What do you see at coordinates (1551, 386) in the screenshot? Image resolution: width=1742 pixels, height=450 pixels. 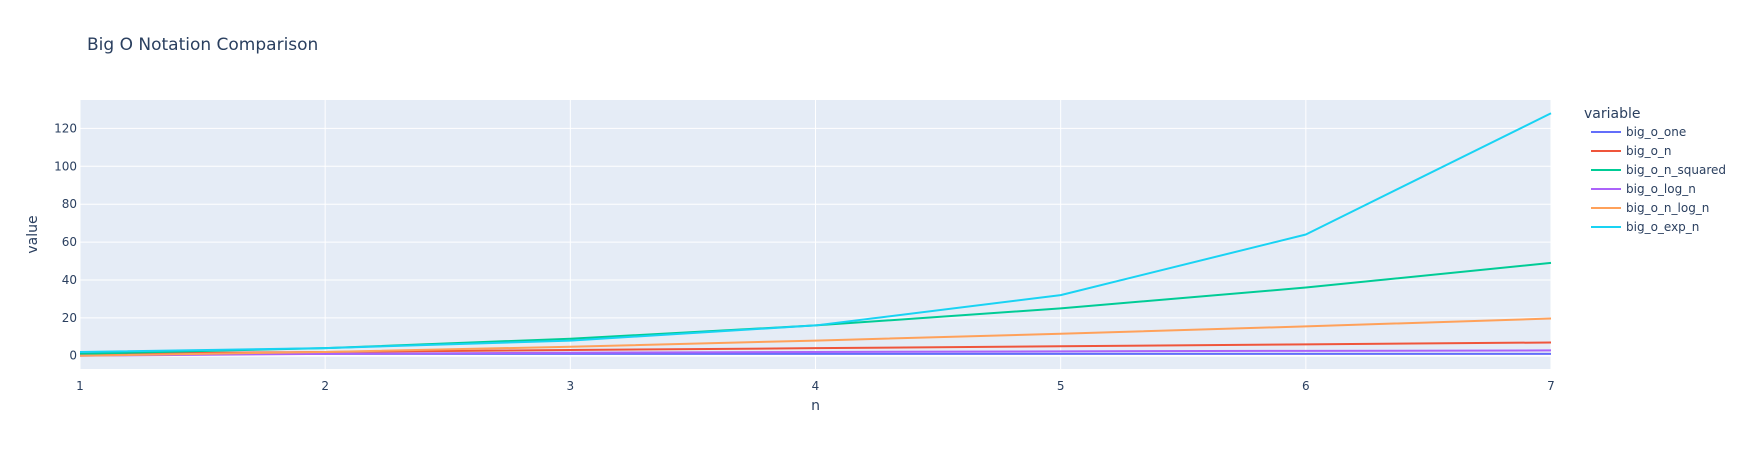 I see `x-tick-label: 7` at bounding box center [1551, 386].